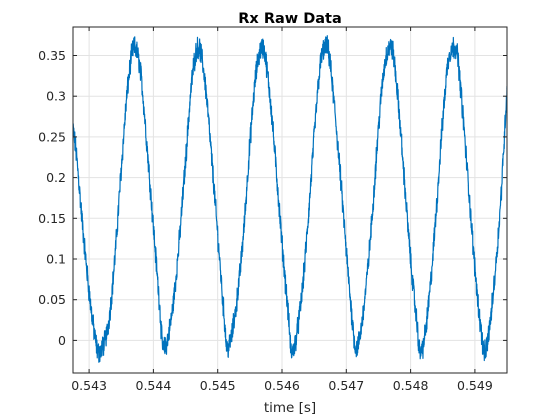 This screenshot has height=420, width=560. I want to click on chart-title: Rx Raw Data, so click(290, 19).